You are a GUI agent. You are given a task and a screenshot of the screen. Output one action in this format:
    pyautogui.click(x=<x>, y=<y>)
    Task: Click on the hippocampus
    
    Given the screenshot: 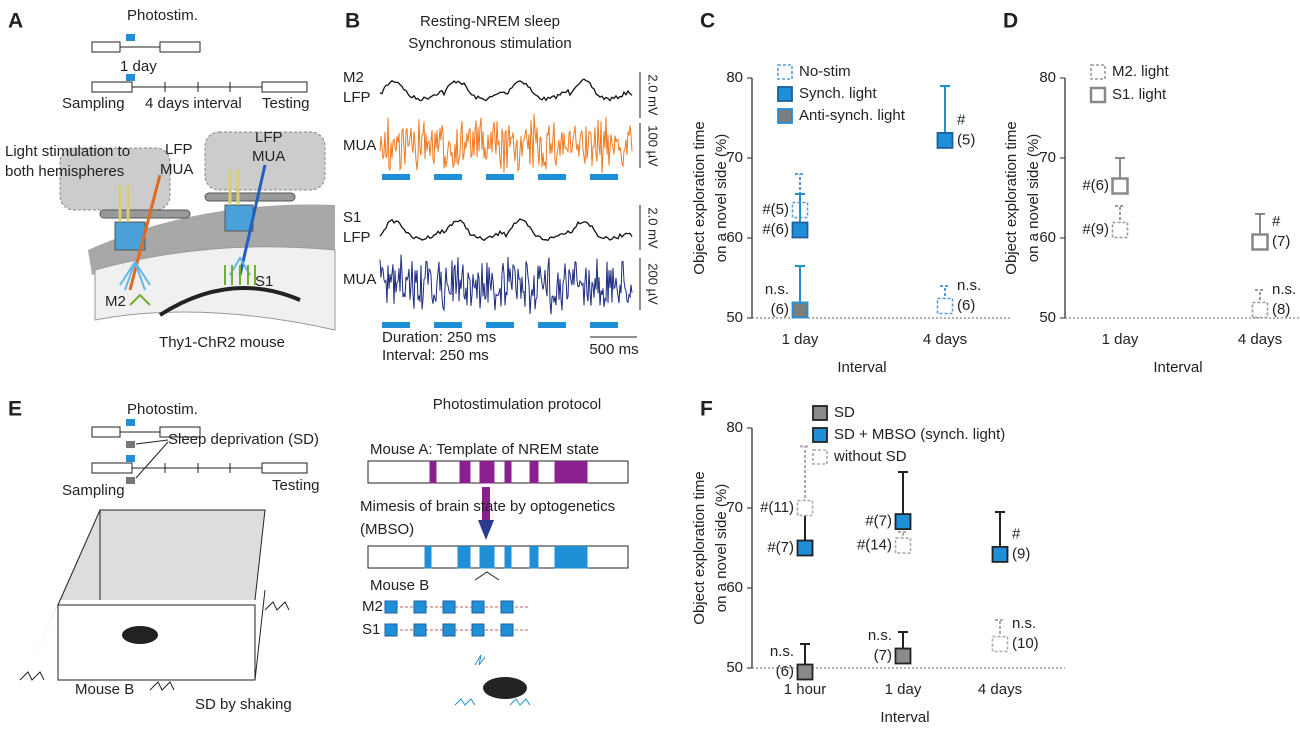 What is the action you would take?
    pyautogui.click(x=229, y=301)
    